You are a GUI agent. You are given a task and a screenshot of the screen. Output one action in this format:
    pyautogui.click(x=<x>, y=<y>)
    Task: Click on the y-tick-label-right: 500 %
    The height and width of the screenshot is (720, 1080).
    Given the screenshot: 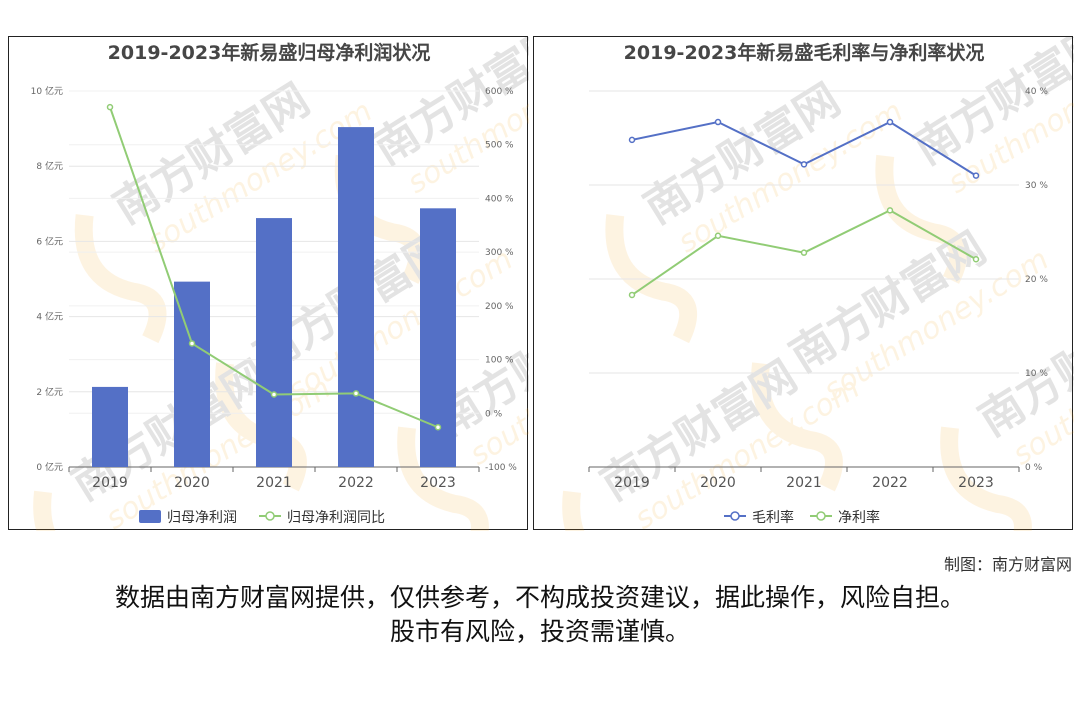 What is the action you would take?
    pyautogui.click(x=499, y=146)
    